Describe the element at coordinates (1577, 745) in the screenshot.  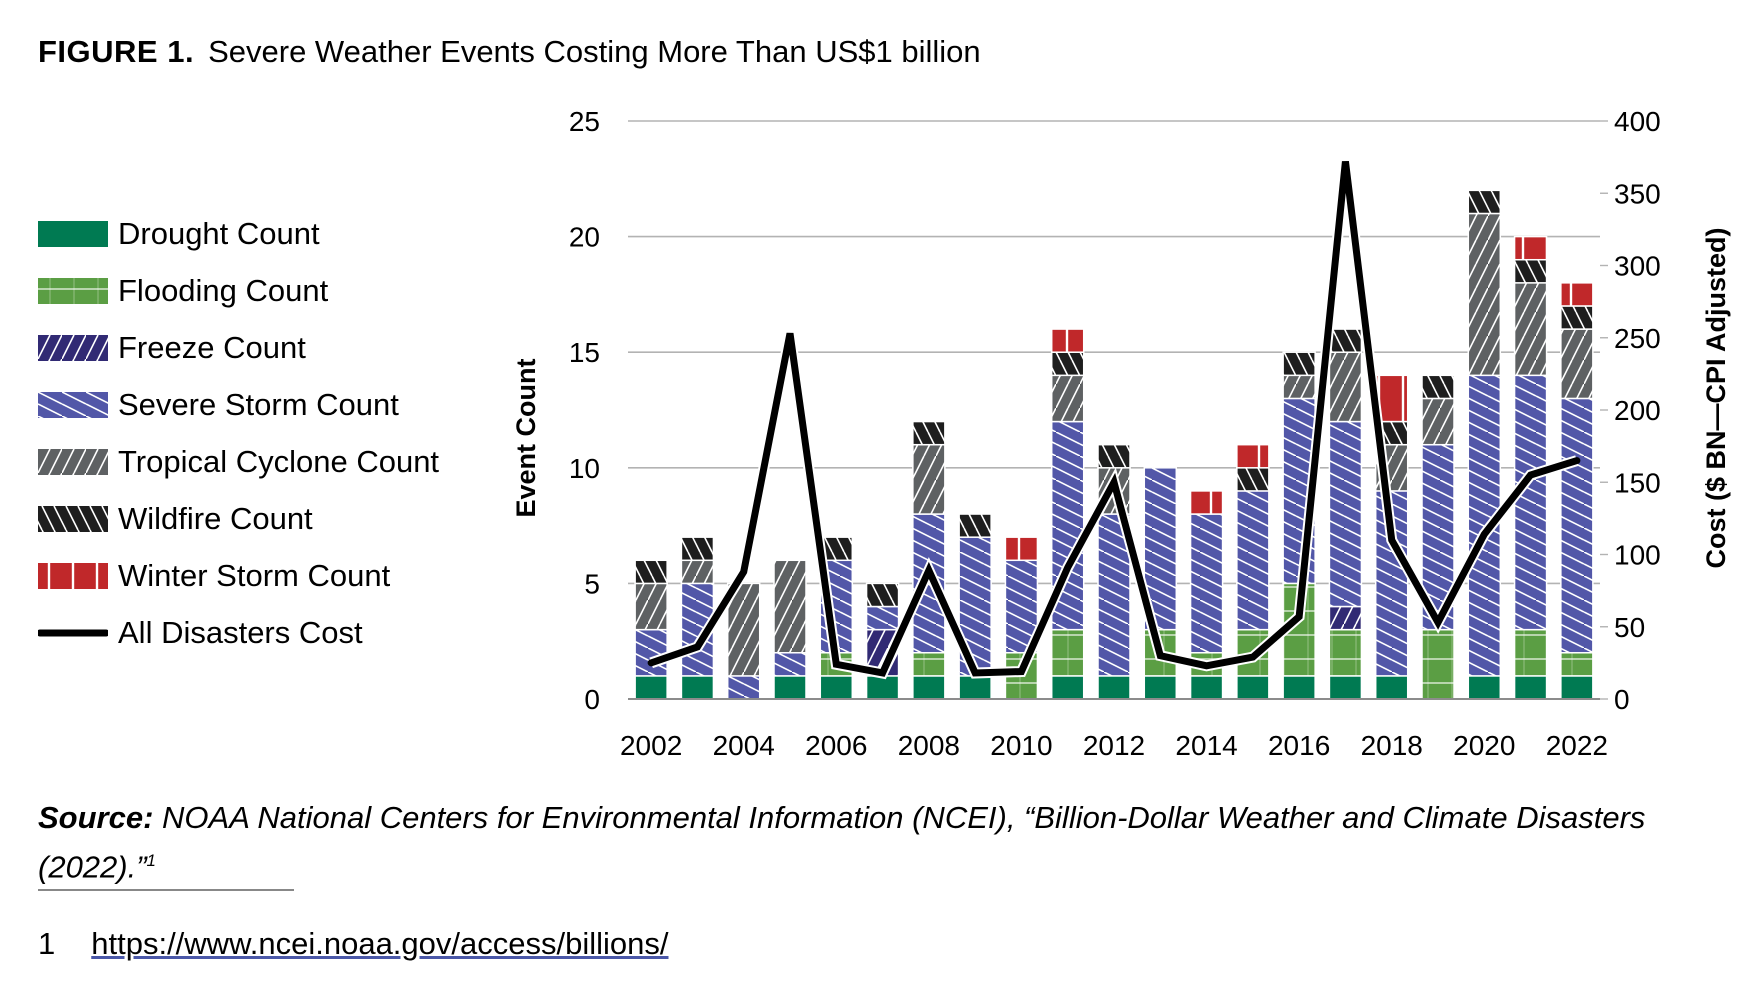
I see `x-tick-label: 2022` at that location.